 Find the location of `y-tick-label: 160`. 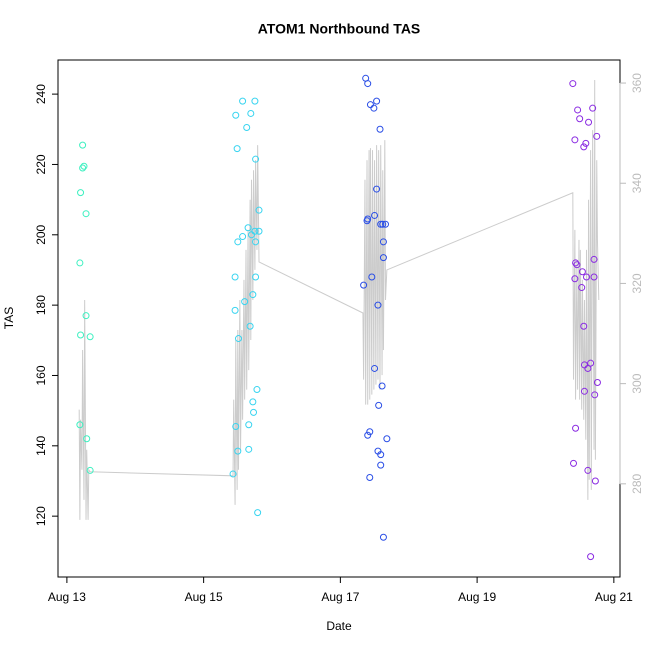

y-tick-label: 160 is located at coordinates (41, 375).